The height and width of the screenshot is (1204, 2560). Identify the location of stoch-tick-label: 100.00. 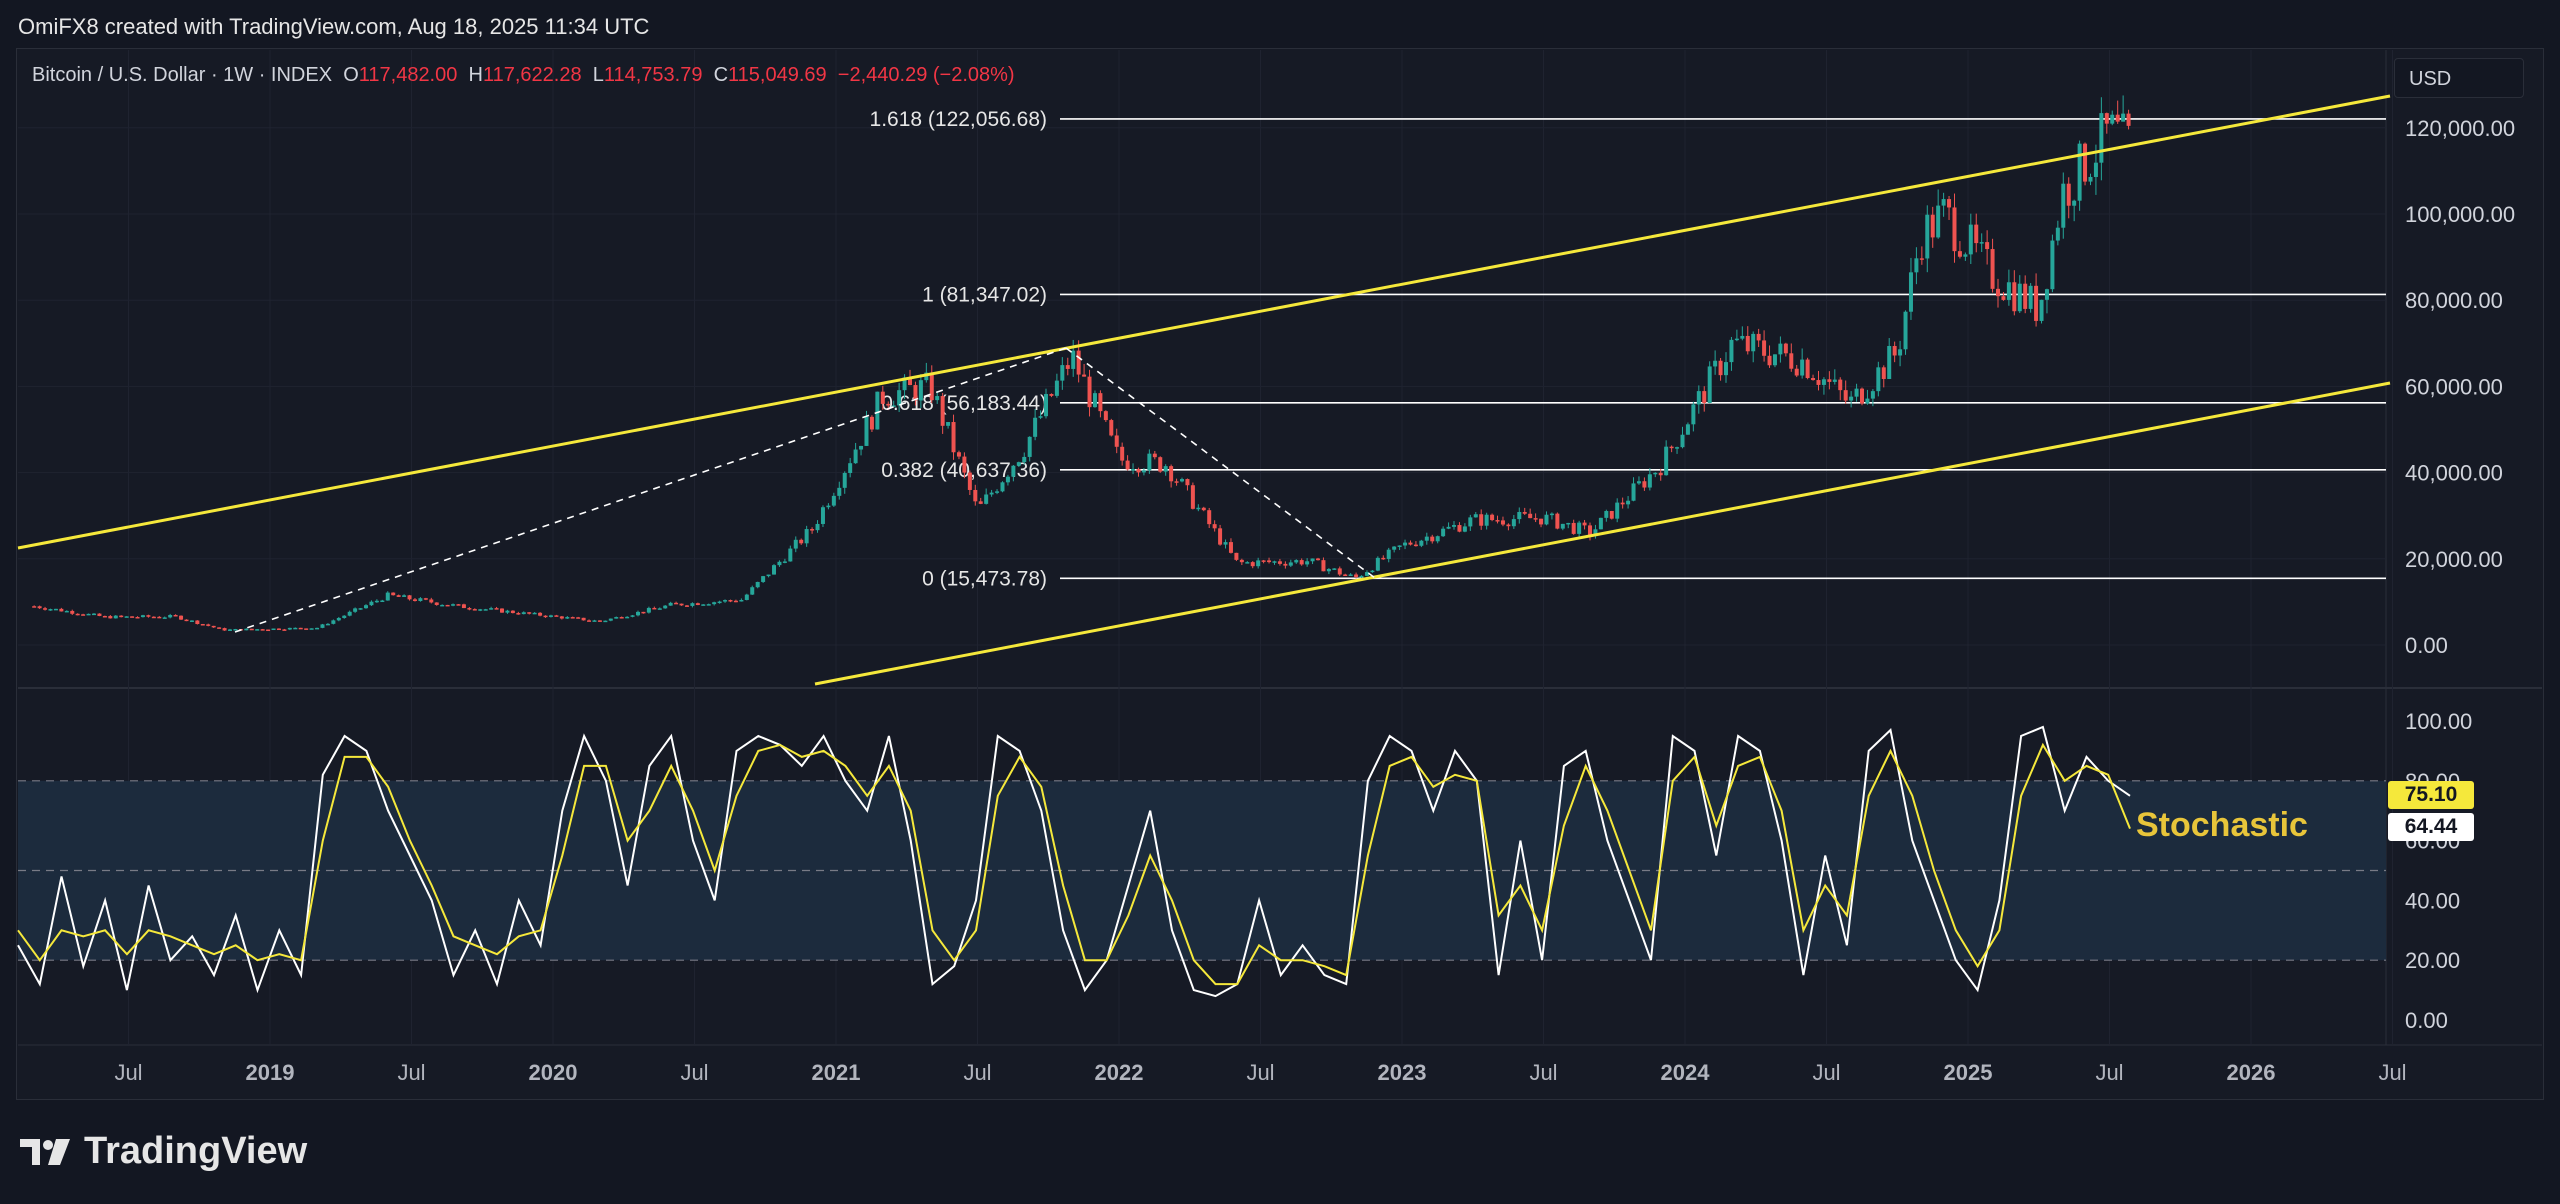
(2438, 721).